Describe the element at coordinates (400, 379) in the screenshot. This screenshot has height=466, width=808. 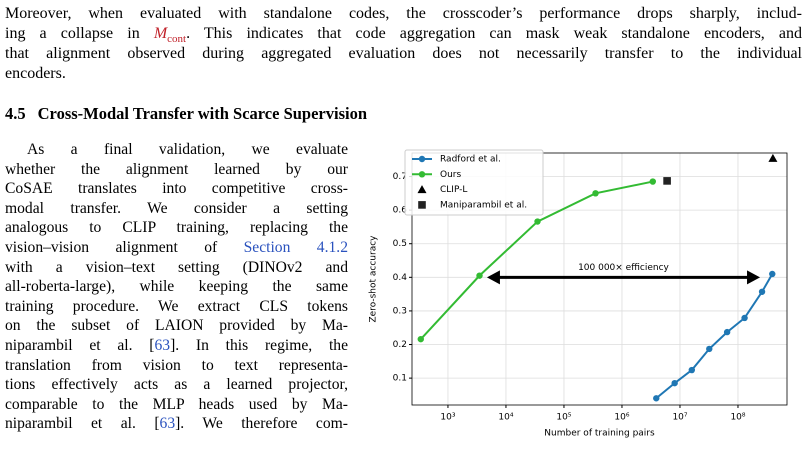
I see `y-tick-label: 0.1` at that location.